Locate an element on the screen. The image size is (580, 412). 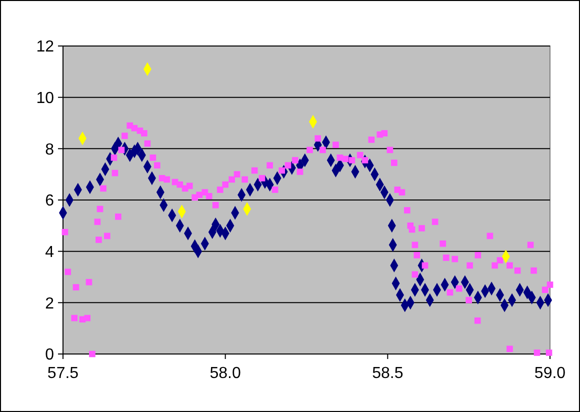
y-tick-label: 8 is located at coordinates (49, 149).